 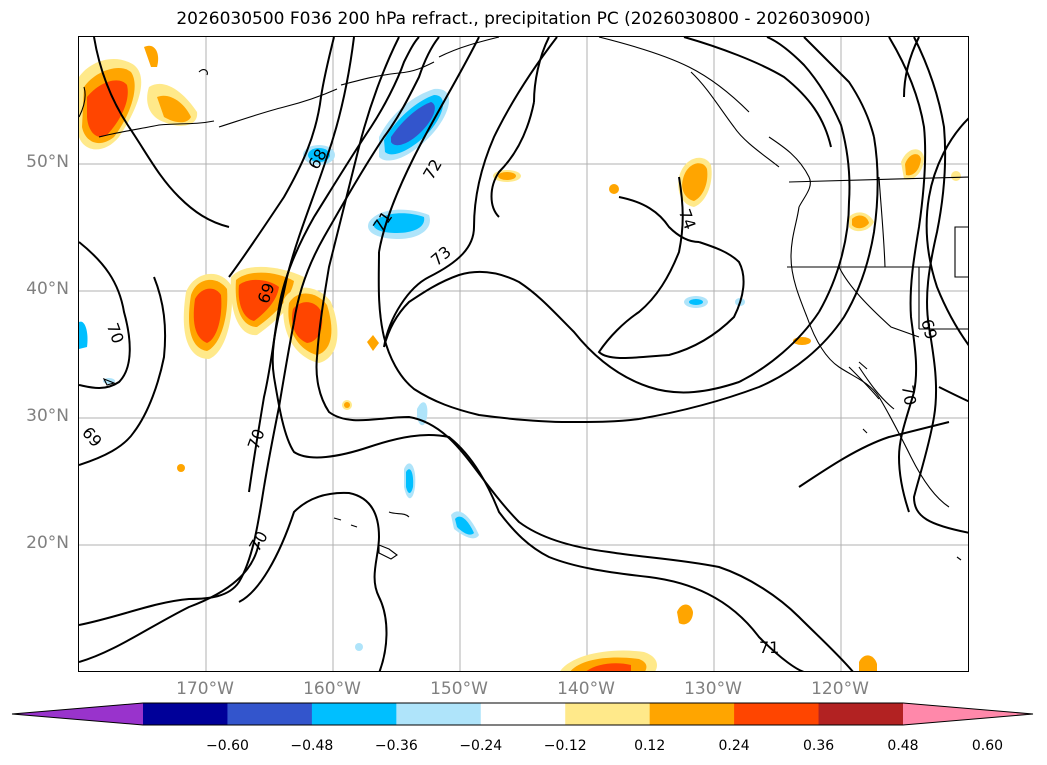 What do you see at coordinates (47, 416) in the screenshot?
I see `latitude-label: 30°N` at bounding box center [47, 416].